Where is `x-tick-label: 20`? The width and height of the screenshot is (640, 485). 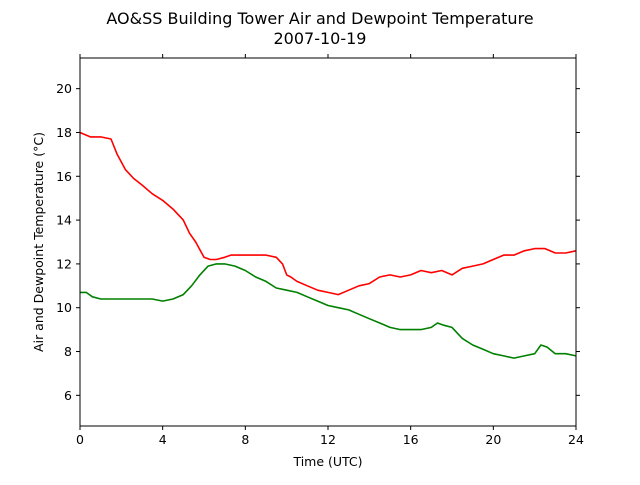 x-tick-label: 20 is located at coordinates (493, 439).